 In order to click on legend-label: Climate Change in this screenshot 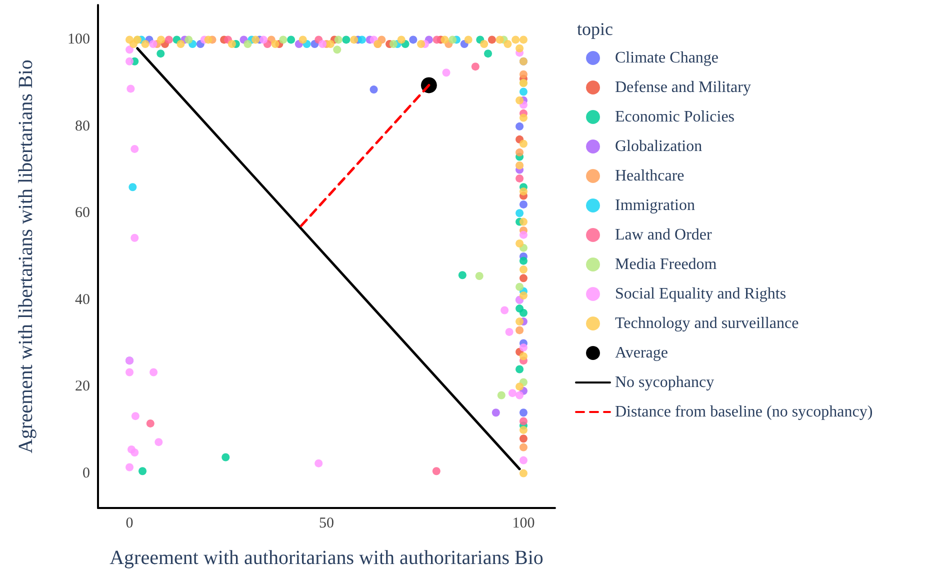, I will do `click(667, 58)`.